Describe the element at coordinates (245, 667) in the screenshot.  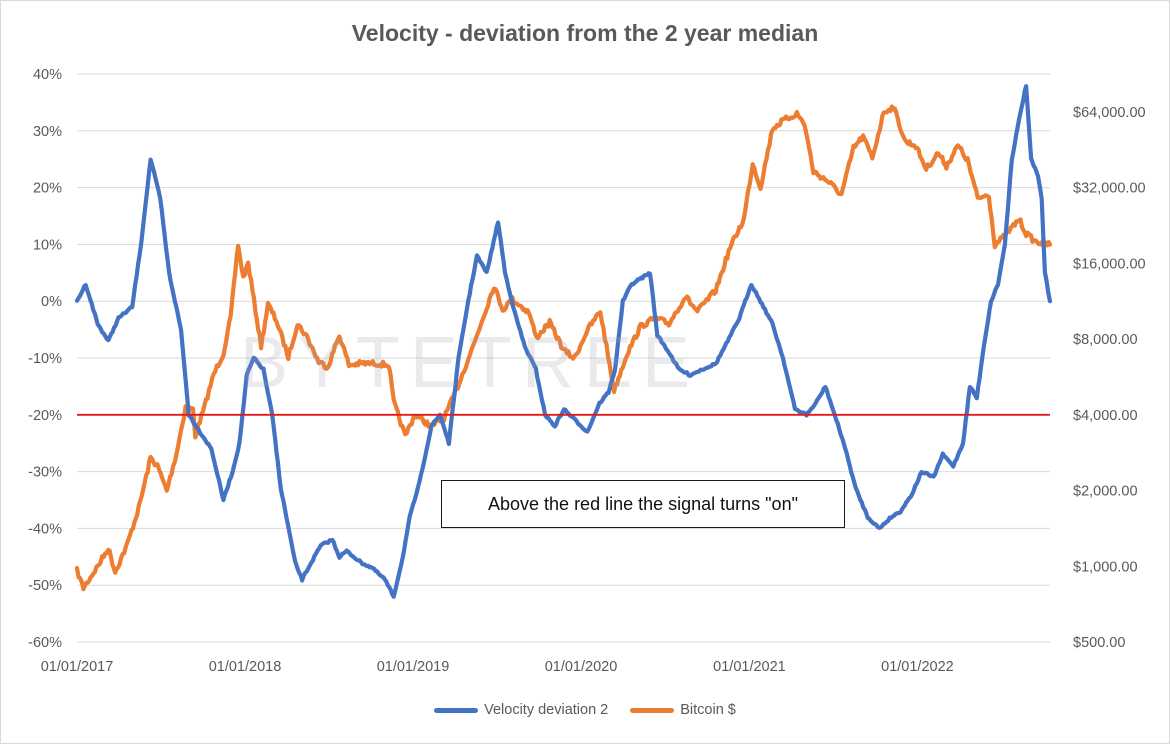
I see `x-tick-label: 01/01/2018` at that location.